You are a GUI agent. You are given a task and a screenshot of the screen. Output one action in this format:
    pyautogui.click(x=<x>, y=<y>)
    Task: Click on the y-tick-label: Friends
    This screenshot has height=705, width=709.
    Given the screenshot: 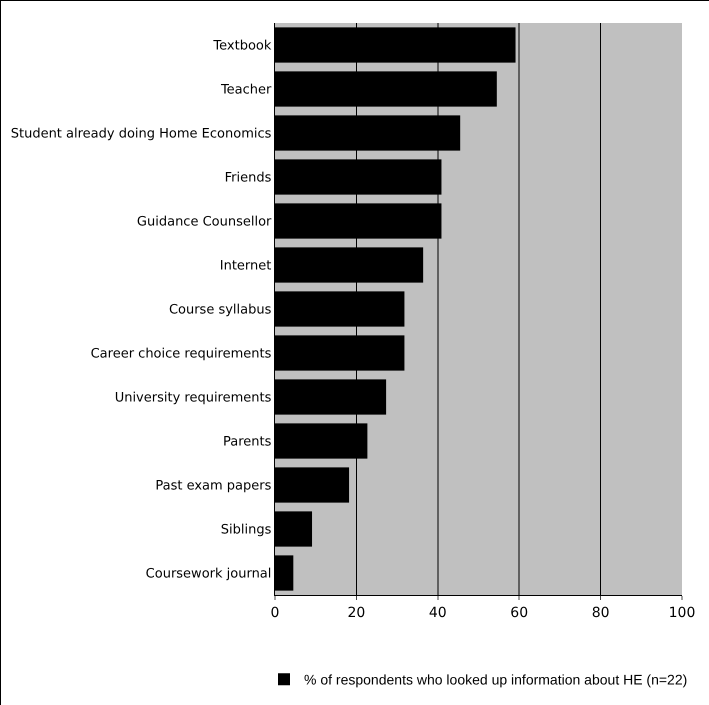 What is the action you would take?
    pyautogui.click(x=248, y=178)
    